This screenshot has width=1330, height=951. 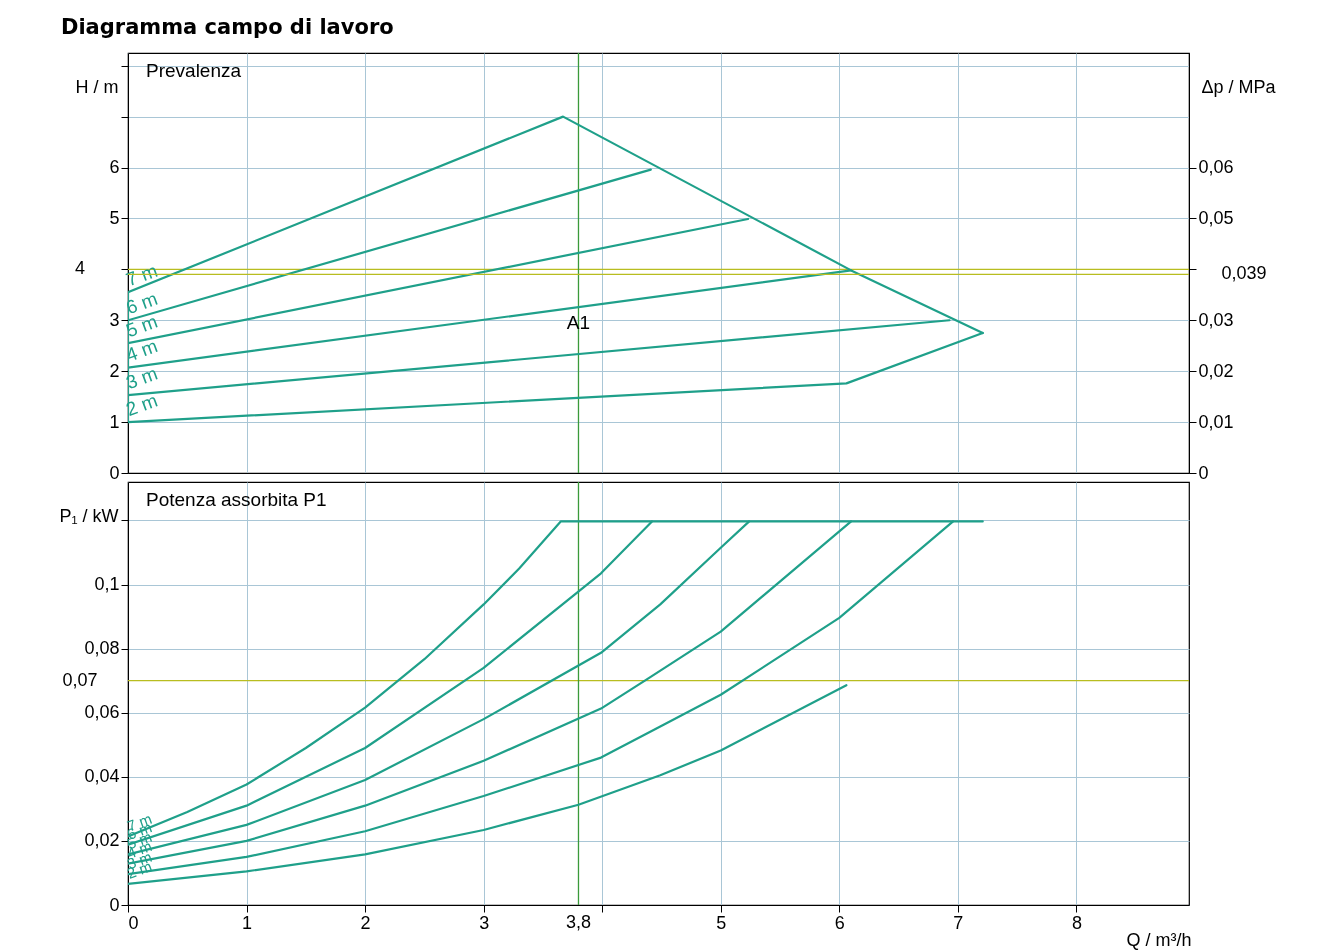 What do you see at coordinates (365, 922) in the screenshot?
I see `x-tick-label: 2` at bounding box center [365, 922].